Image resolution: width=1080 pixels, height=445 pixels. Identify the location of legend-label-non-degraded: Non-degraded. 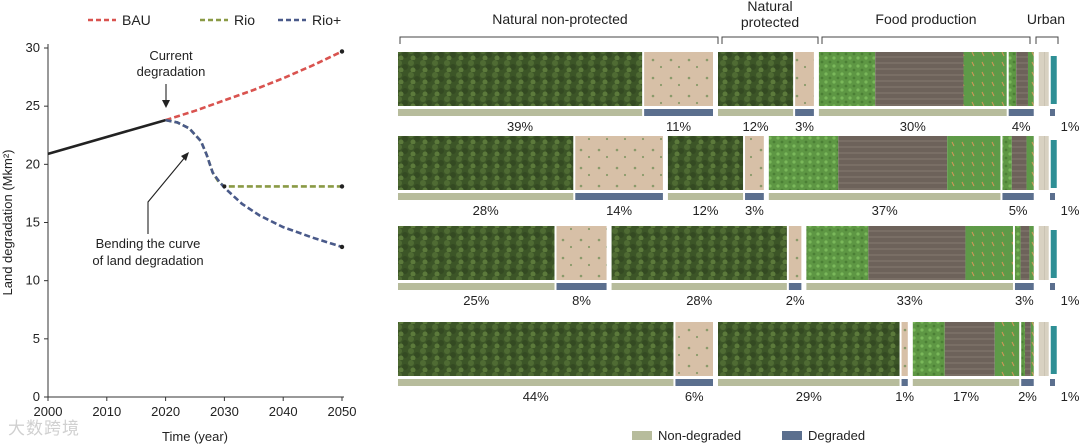
(699, 435).